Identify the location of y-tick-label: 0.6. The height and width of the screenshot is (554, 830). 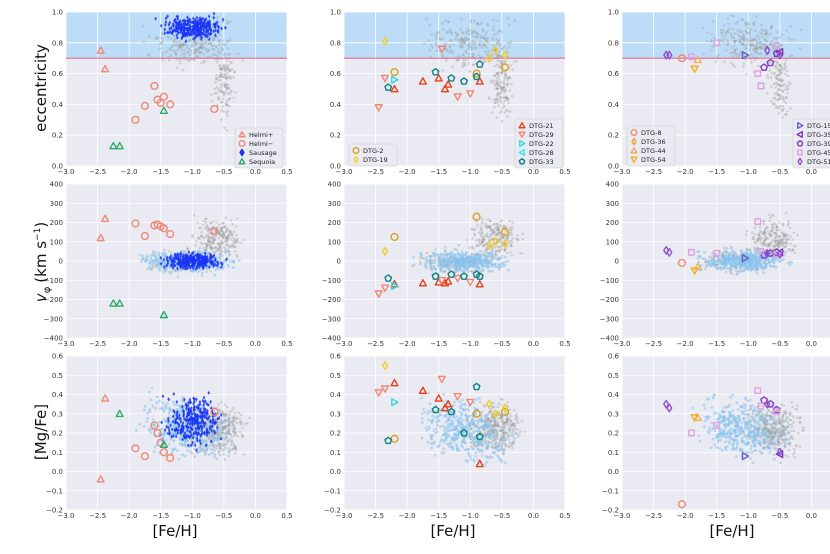
(336, 74).